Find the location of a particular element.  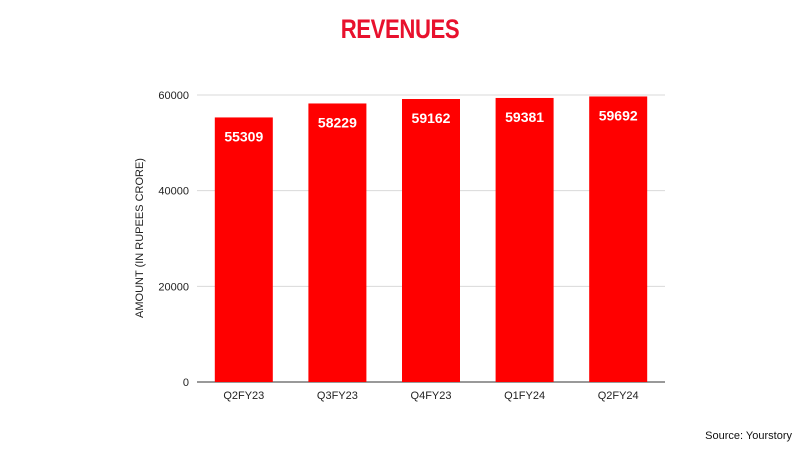

source-note: Source: Yourstory is located at coordinates (748, 436).